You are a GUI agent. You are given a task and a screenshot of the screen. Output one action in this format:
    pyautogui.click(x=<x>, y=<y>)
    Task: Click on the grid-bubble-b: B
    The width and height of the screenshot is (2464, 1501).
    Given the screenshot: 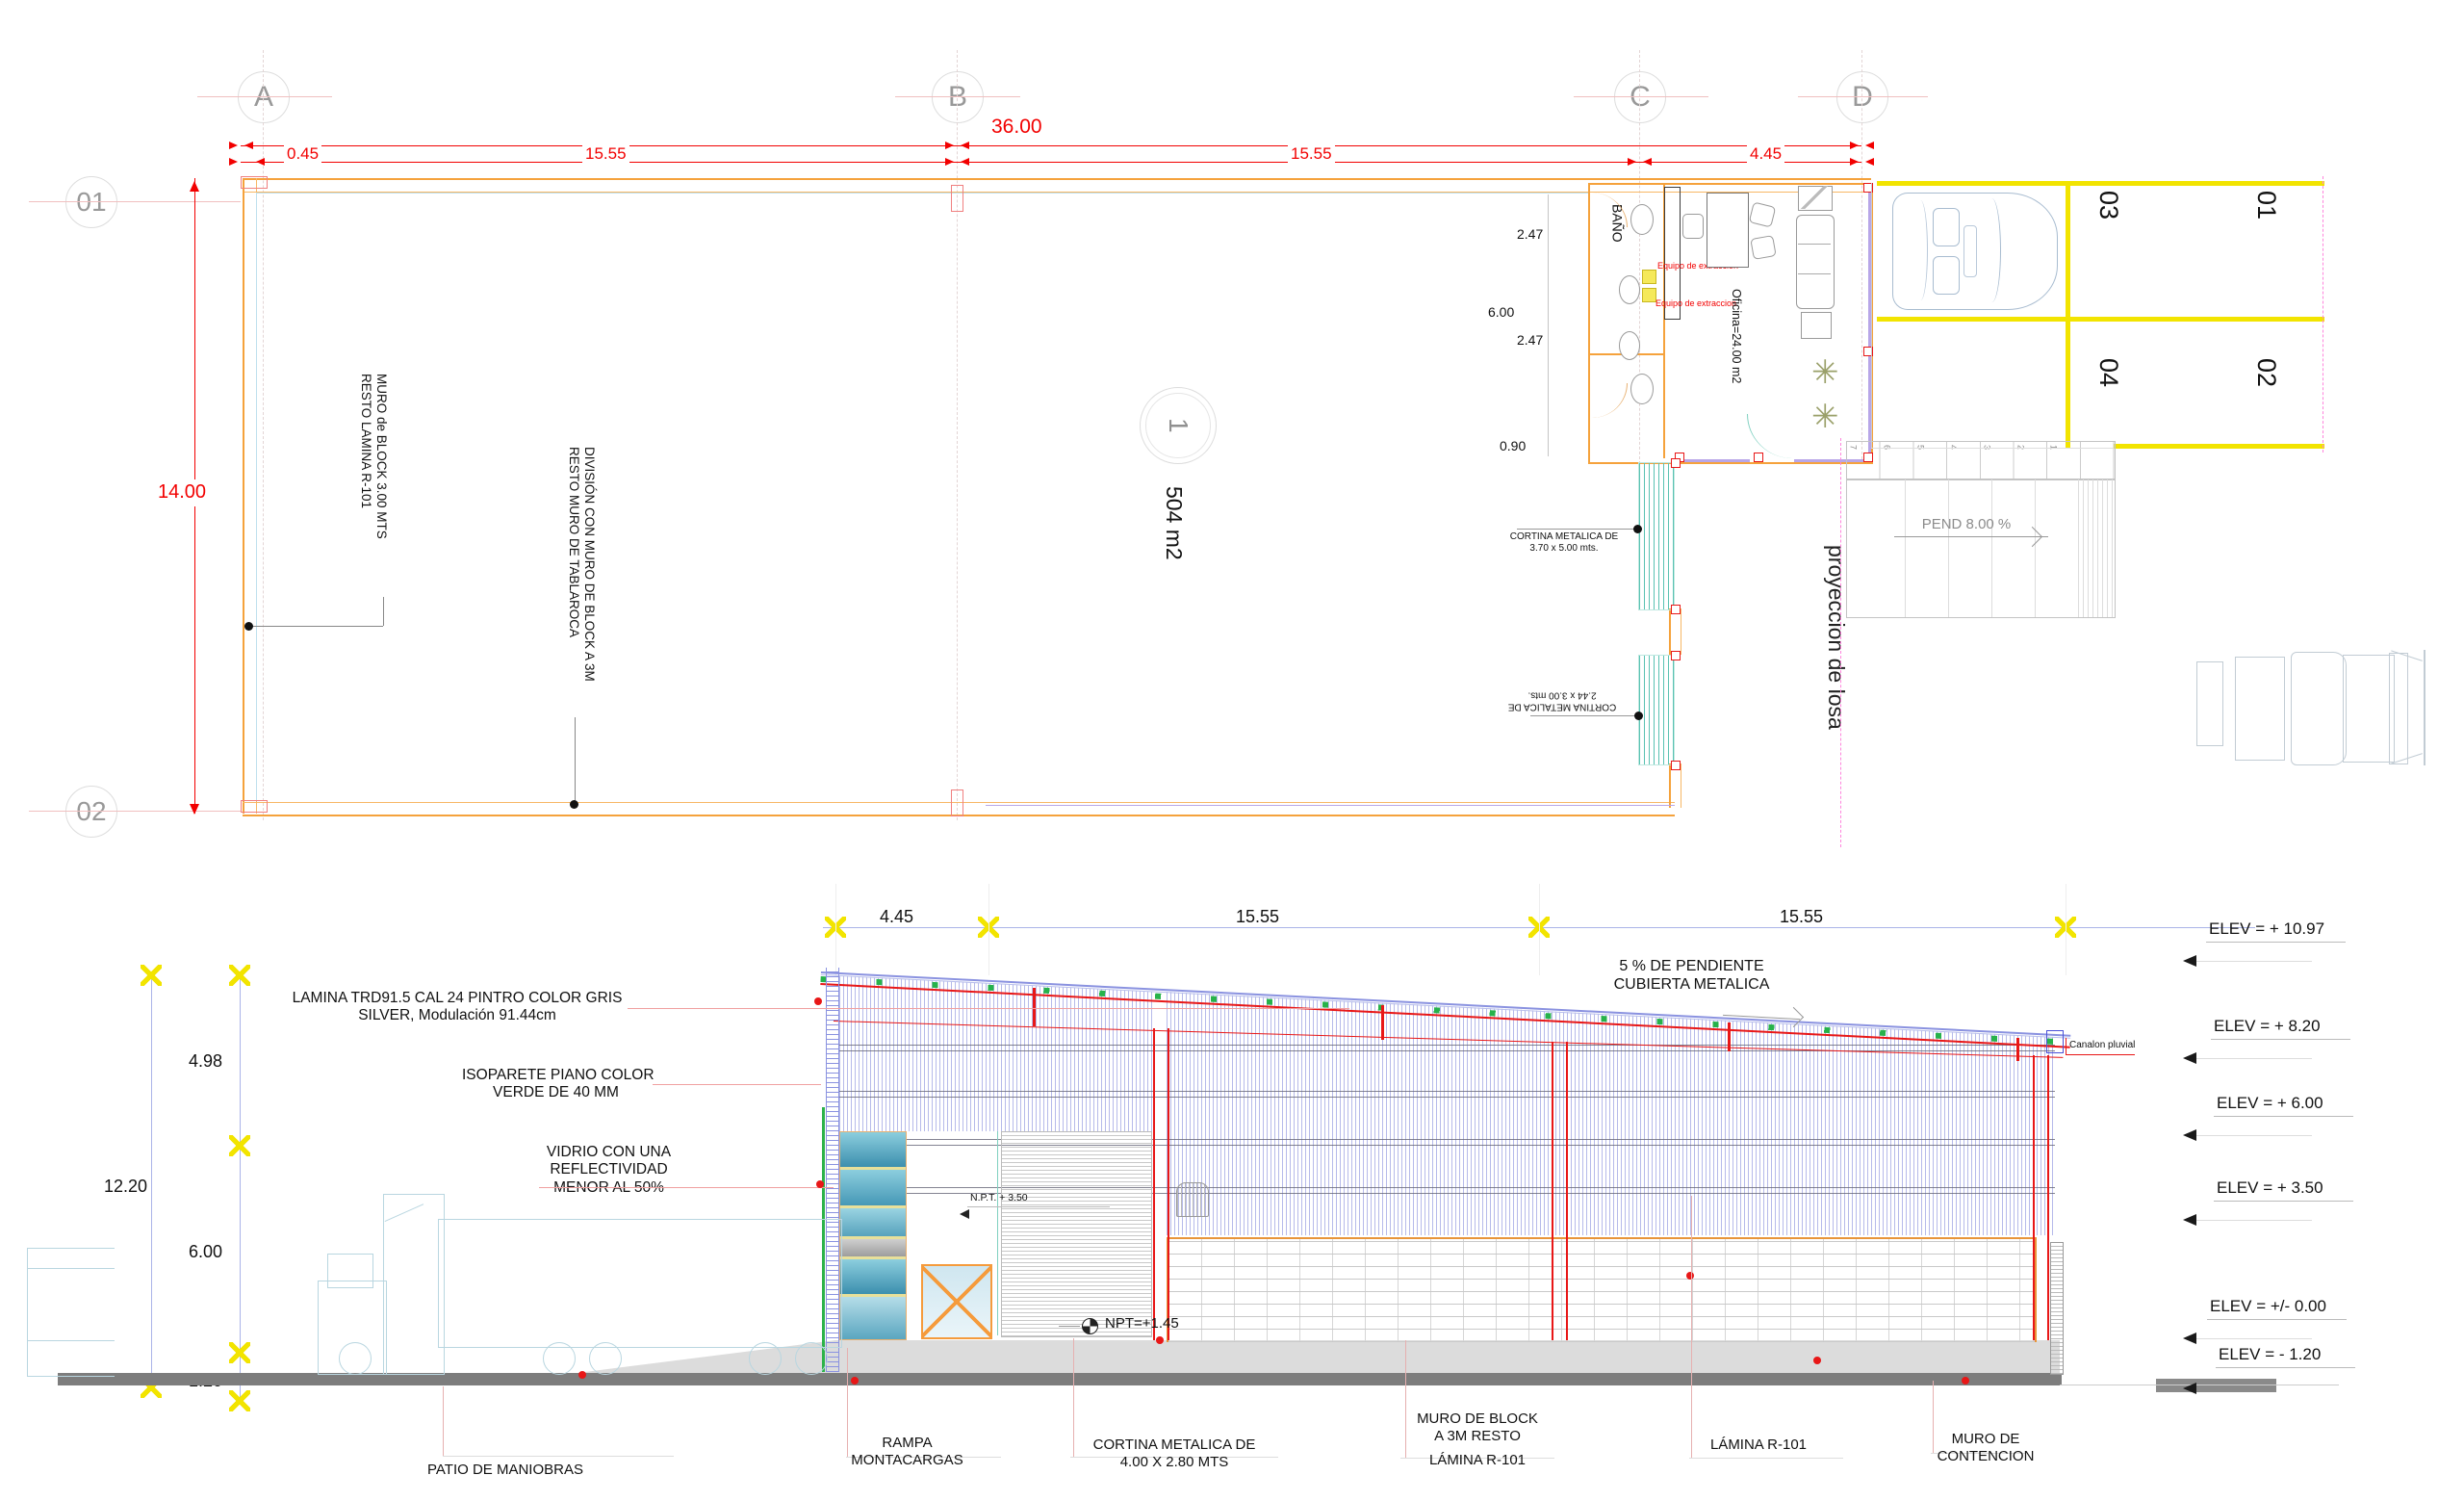 What is the action you would take?
    pyautogui.click(x=958, y=97)
    